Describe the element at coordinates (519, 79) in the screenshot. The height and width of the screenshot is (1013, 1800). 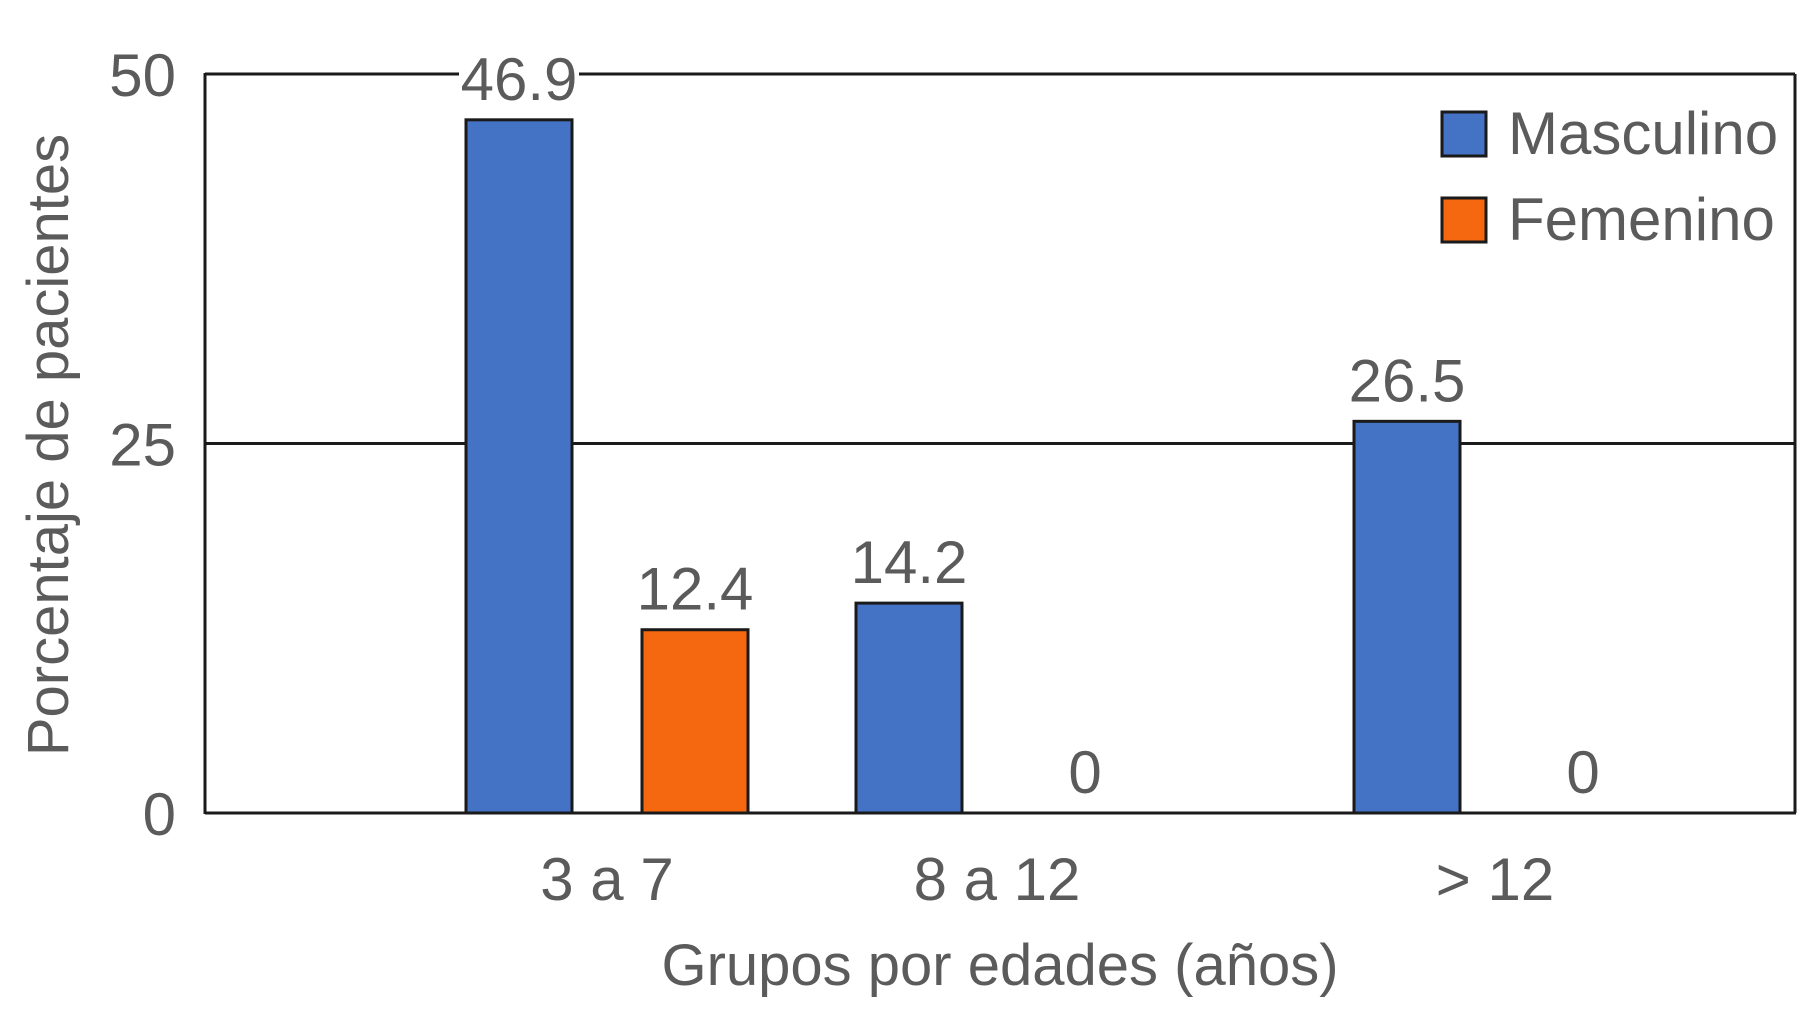
I see `data-label: 46.9` at that location.